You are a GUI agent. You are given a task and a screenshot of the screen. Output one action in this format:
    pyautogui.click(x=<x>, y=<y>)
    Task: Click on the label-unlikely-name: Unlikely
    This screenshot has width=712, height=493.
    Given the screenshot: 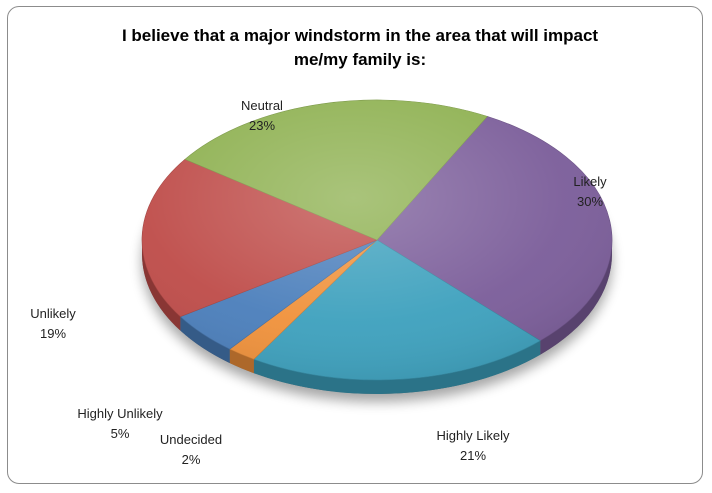 What is the action you would take?
    pyautogui.click(x=53, y=313)
    